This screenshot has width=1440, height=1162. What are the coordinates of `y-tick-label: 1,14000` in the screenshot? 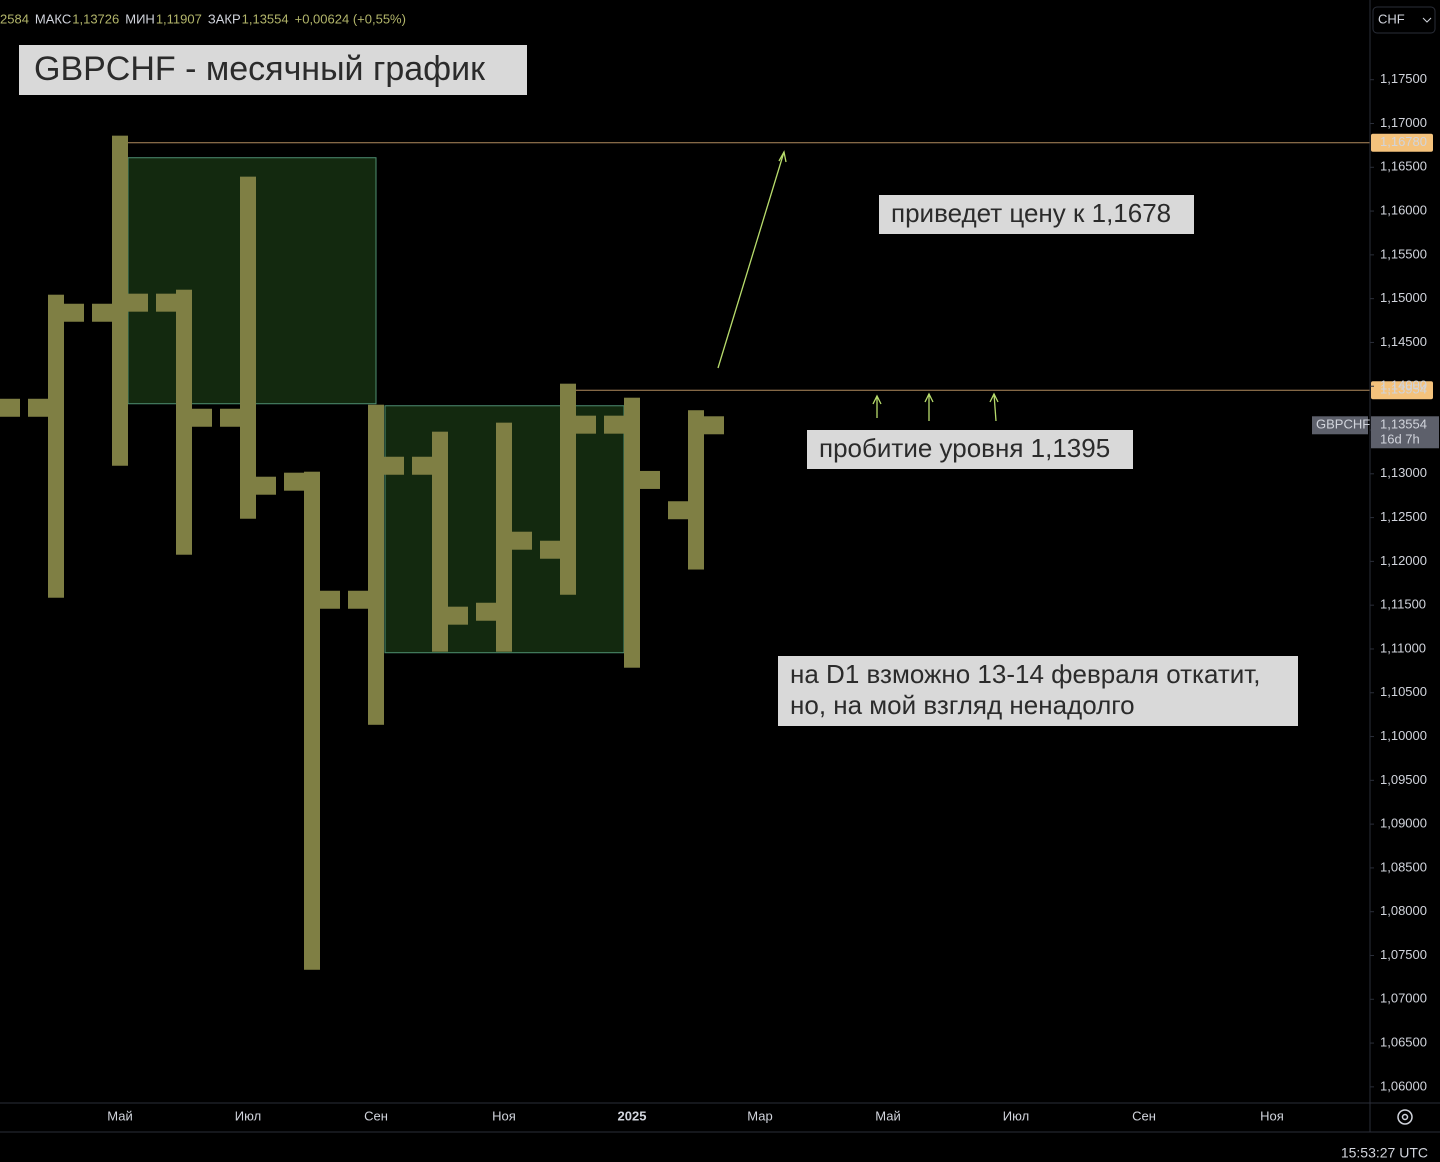 It's located at (1403, 385).